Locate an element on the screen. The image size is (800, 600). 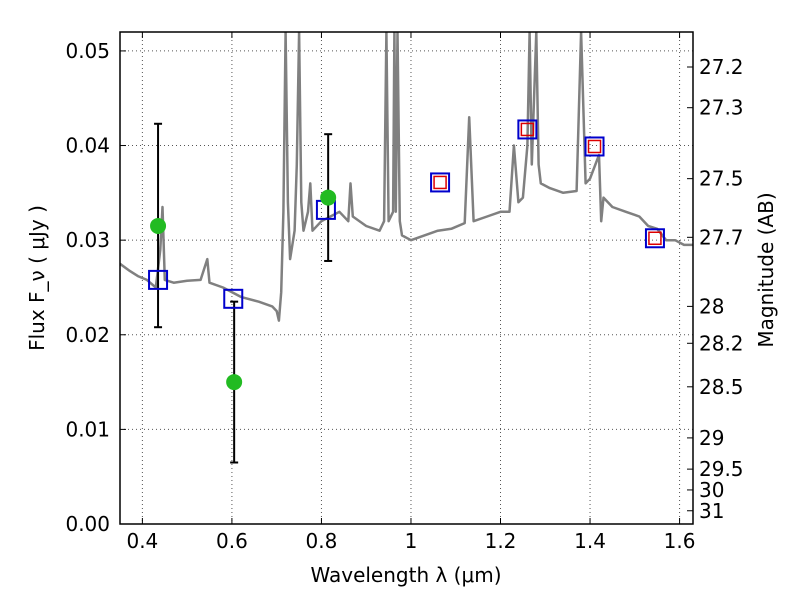
y-tick-label: 0.03 is located at coordinates (87, 240).